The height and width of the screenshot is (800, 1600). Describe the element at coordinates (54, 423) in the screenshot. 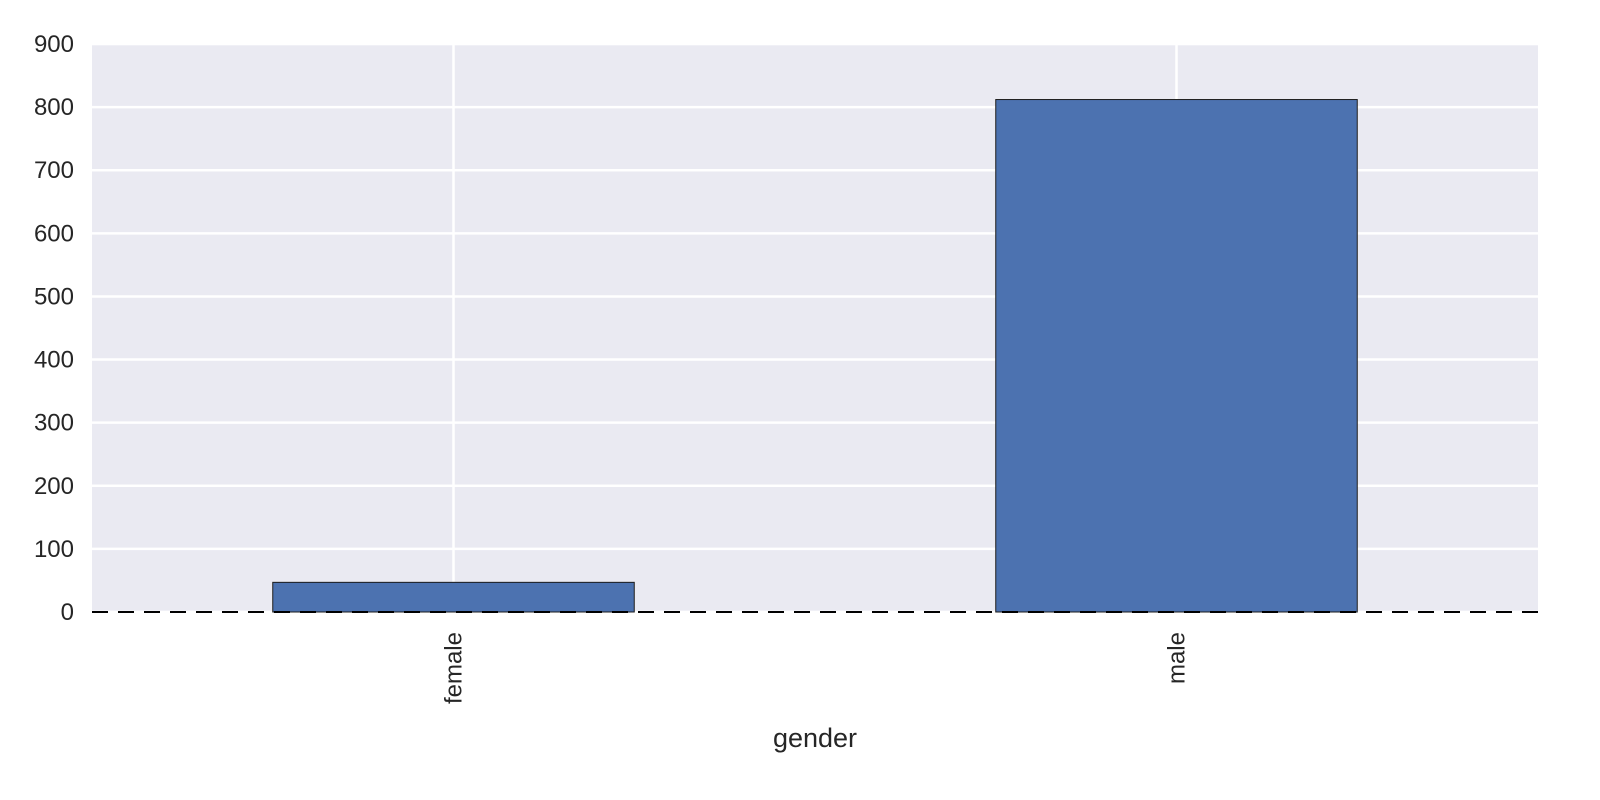

I see `y-tick-label: 300` at that location.